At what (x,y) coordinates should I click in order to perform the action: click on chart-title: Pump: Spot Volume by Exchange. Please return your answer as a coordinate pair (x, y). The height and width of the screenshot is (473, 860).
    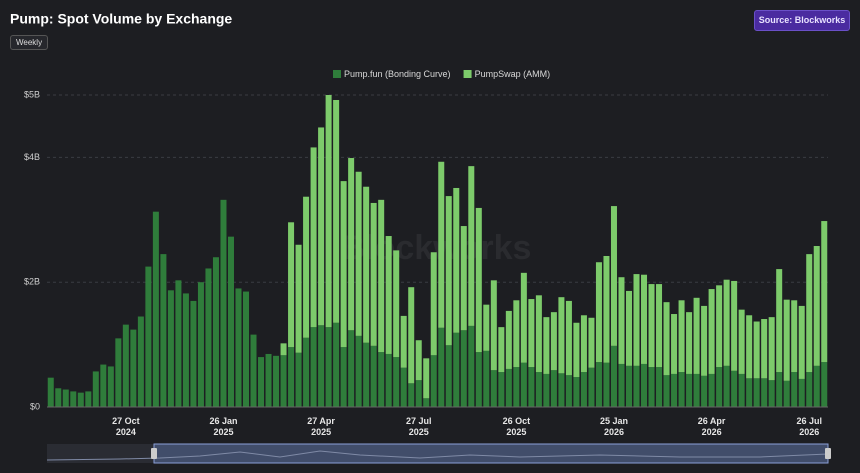
    Looking at the image, I should click on (121, 19).